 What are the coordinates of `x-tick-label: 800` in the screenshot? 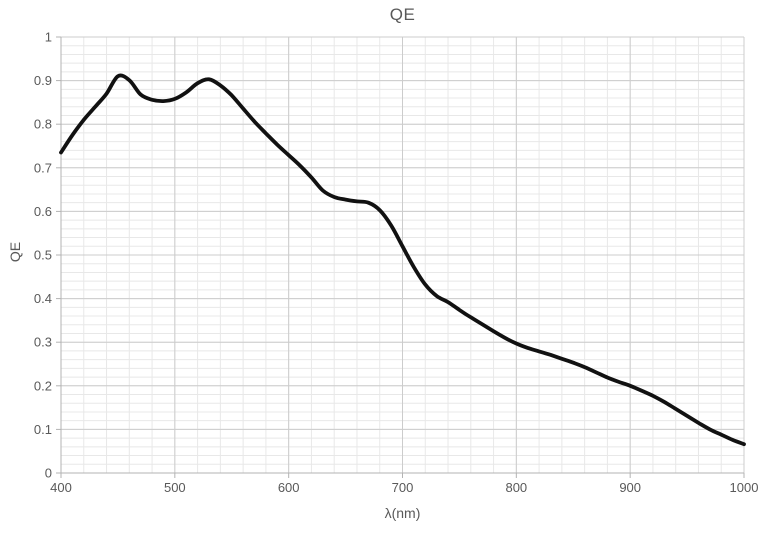 It's located at (516, 487).